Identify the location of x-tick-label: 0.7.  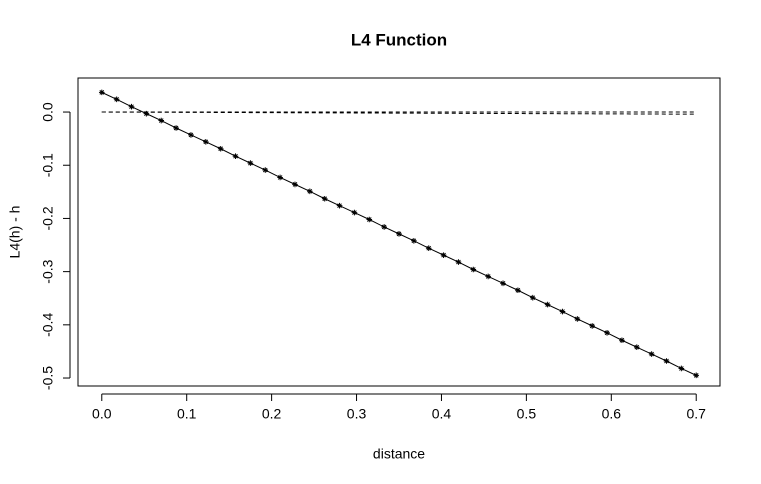
(696, 414).